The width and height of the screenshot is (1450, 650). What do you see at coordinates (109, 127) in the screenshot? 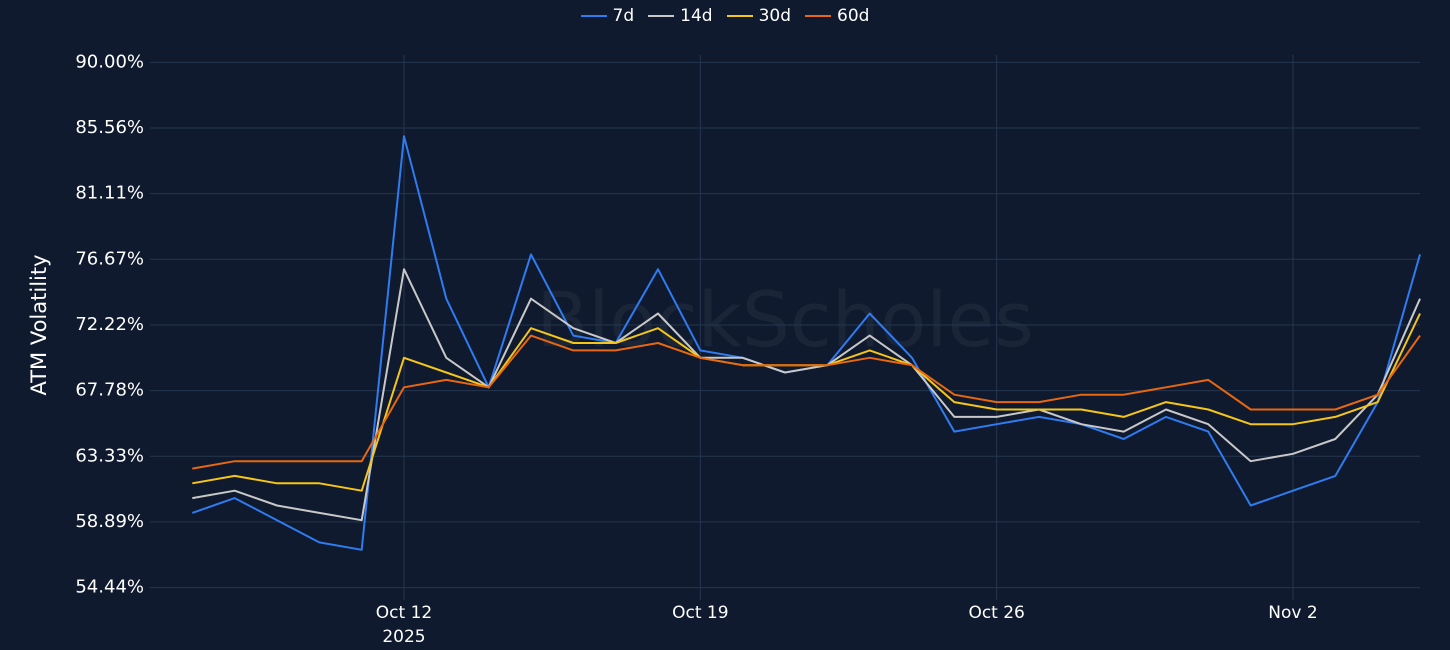
I see `y-tick-label: 85.56%` at bounding box center [109, 127].